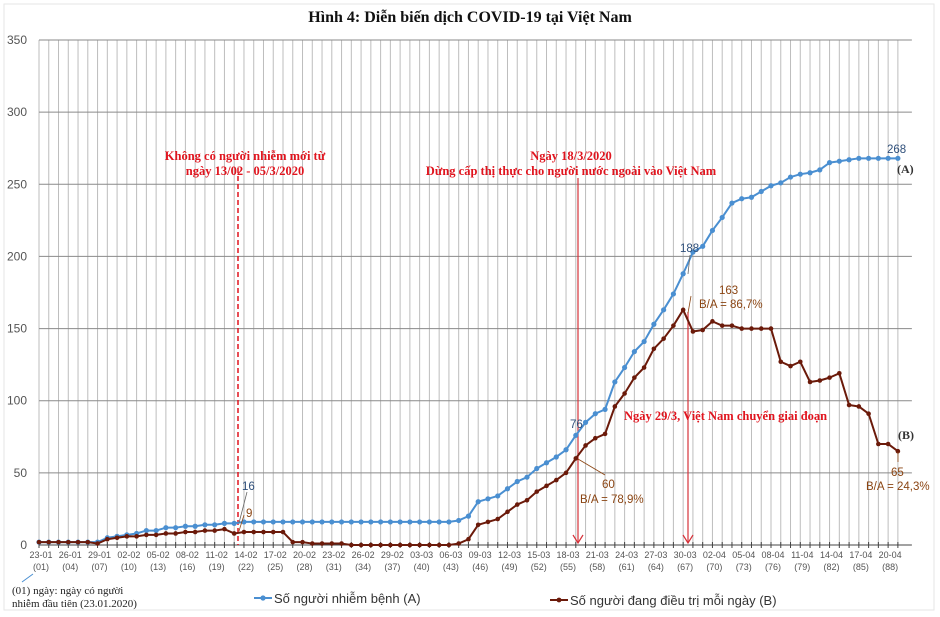 This screenshot has width=940, height=617. I want to click on x-tick-date-label: 02-04, so click(714, 555).